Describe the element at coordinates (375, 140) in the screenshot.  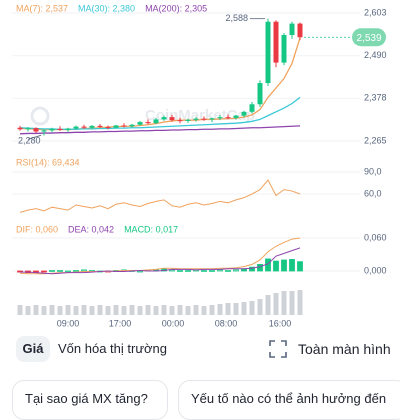
I see `y-tick-label: 2,265` at that location.